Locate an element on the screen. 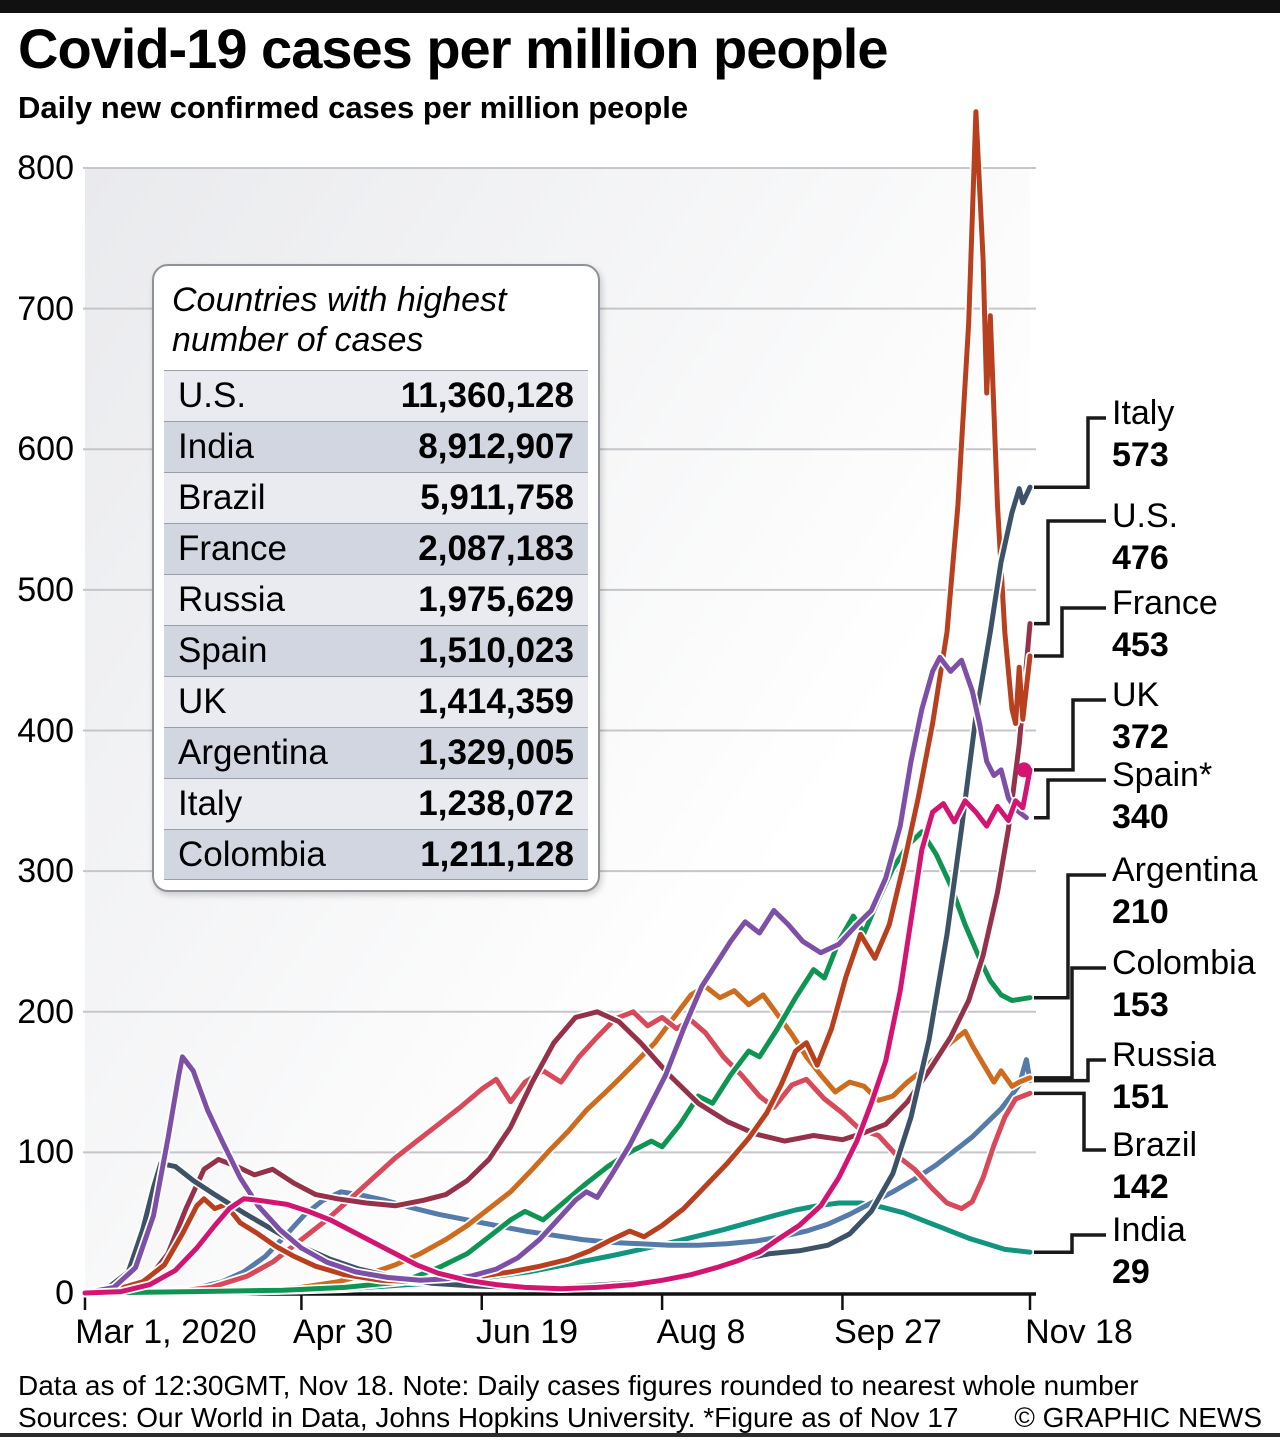 Image resolution: width=1280 pixels, height=1440 pixels. connector-Colombia is located at coordinates (1070, 1023).